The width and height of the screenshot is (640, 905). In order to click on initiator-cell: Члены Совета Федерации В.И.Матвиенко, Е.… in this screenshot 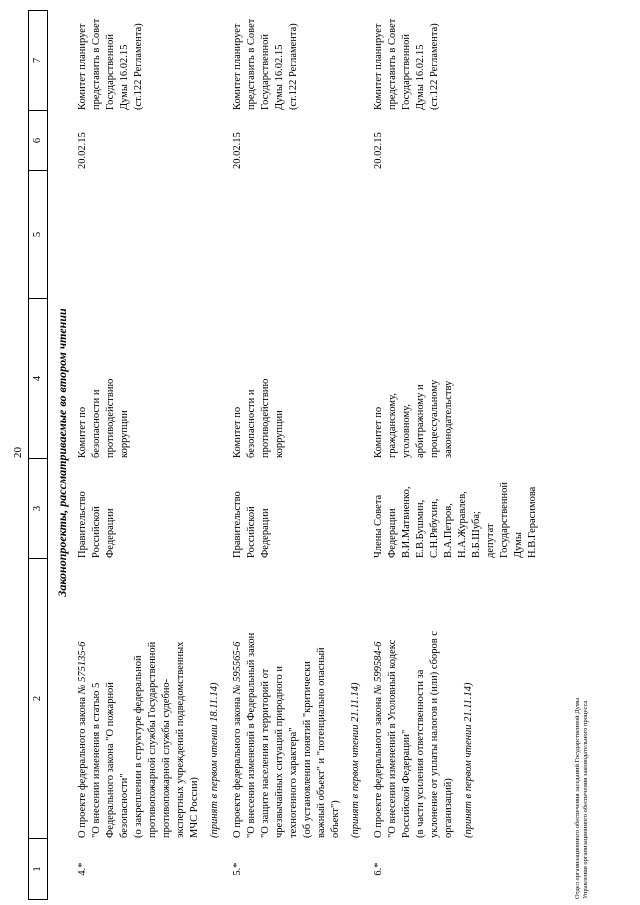, I will do `click(455, 520)`.